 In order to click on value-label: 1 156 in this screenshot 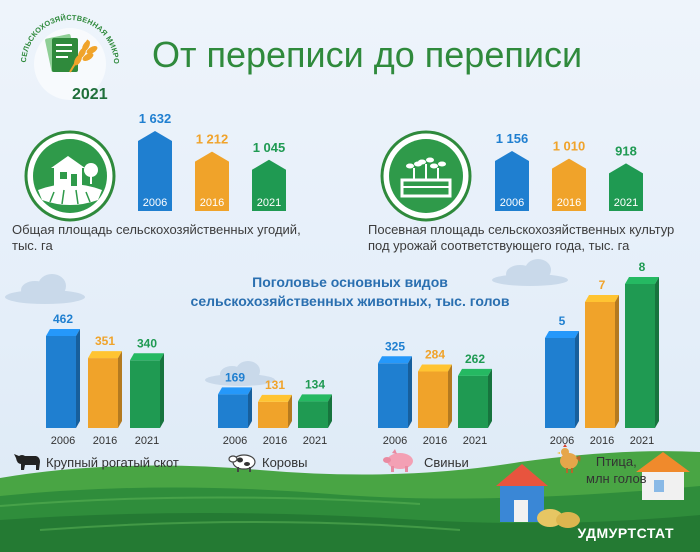, I will do `click(512, 138)`.